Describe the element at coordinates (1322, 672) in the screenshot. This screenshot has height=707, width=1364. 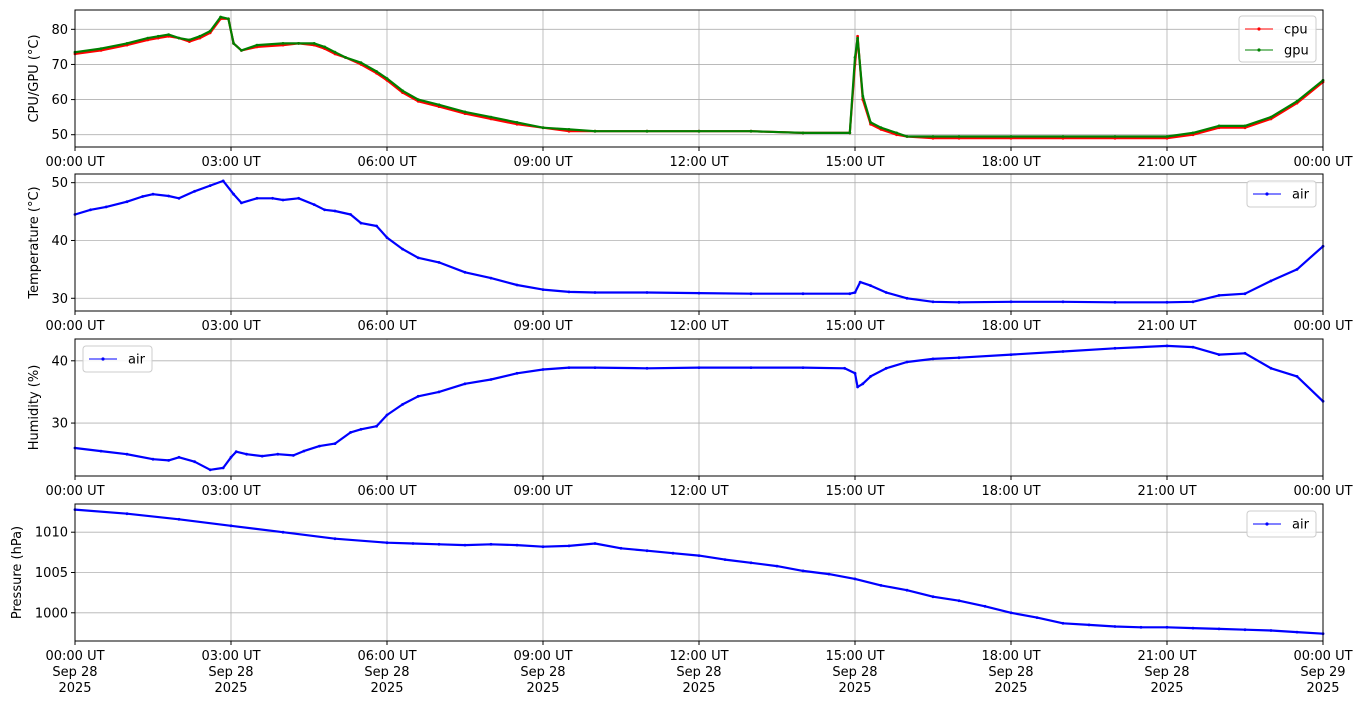
I see `x-tick-label: 00:00 UT Sep 29 2025` at that location.